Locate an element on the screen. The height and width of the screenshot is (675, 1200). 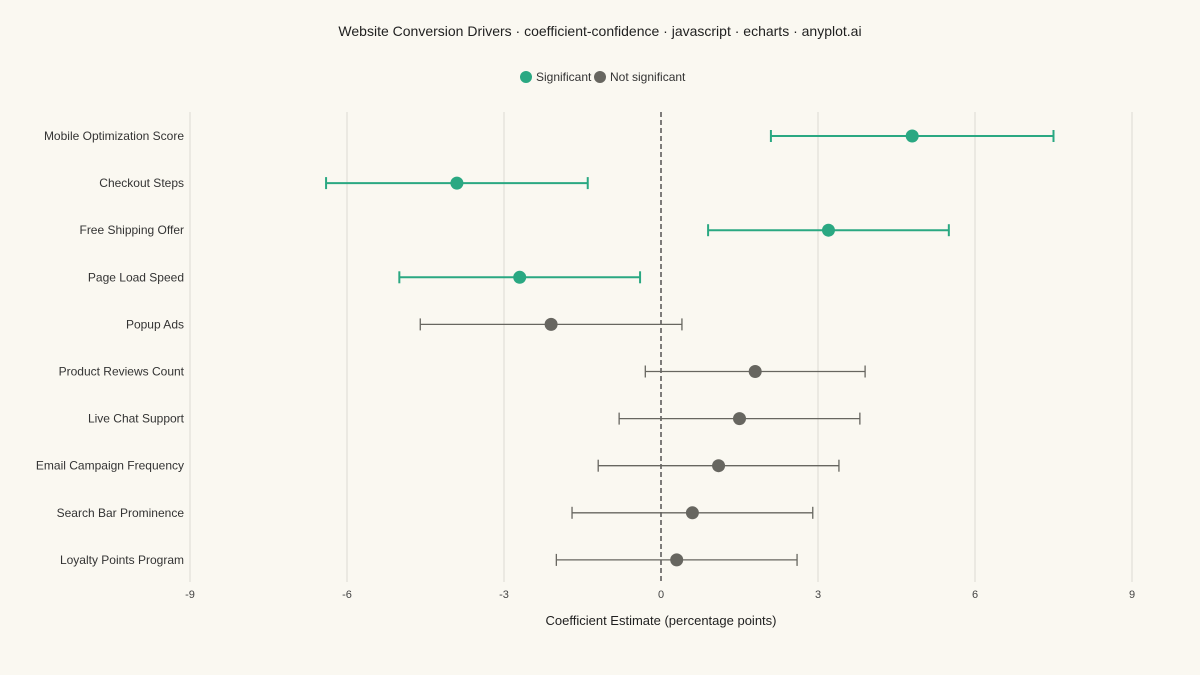
x-tick-label: 6 is located at coordinates (975, 595).